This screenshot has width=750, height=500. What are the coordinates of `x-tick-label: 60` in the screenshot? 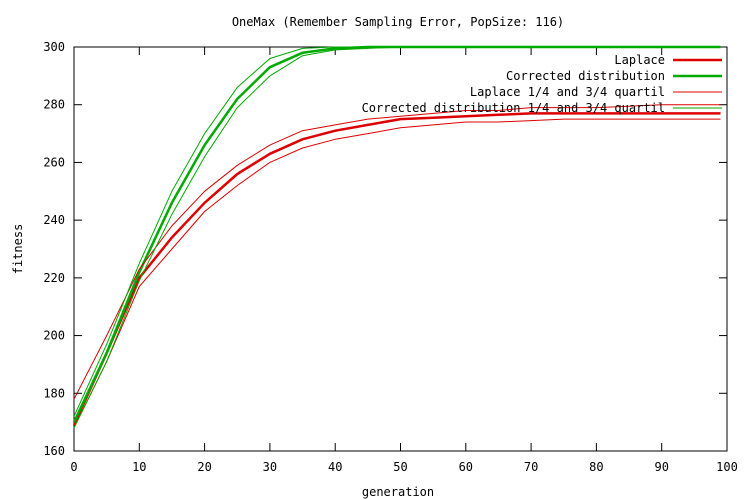 It's located at (466, 467).